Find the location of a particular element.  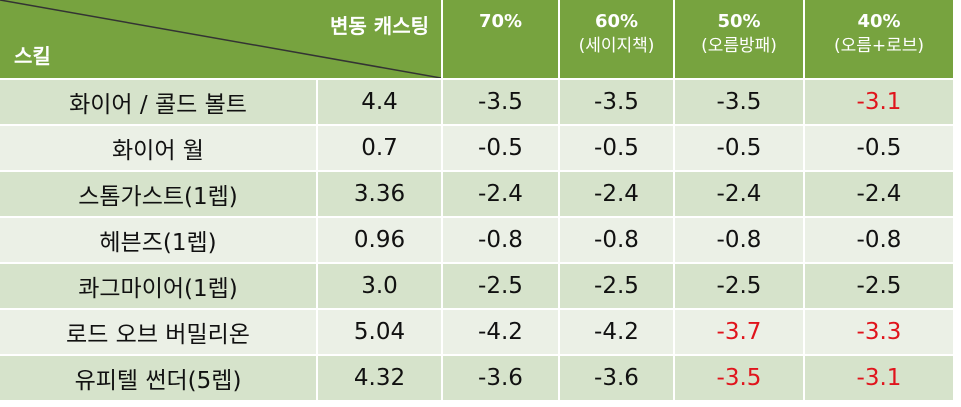

header-note: (오름+로브) is located at coordinates (879, 46).